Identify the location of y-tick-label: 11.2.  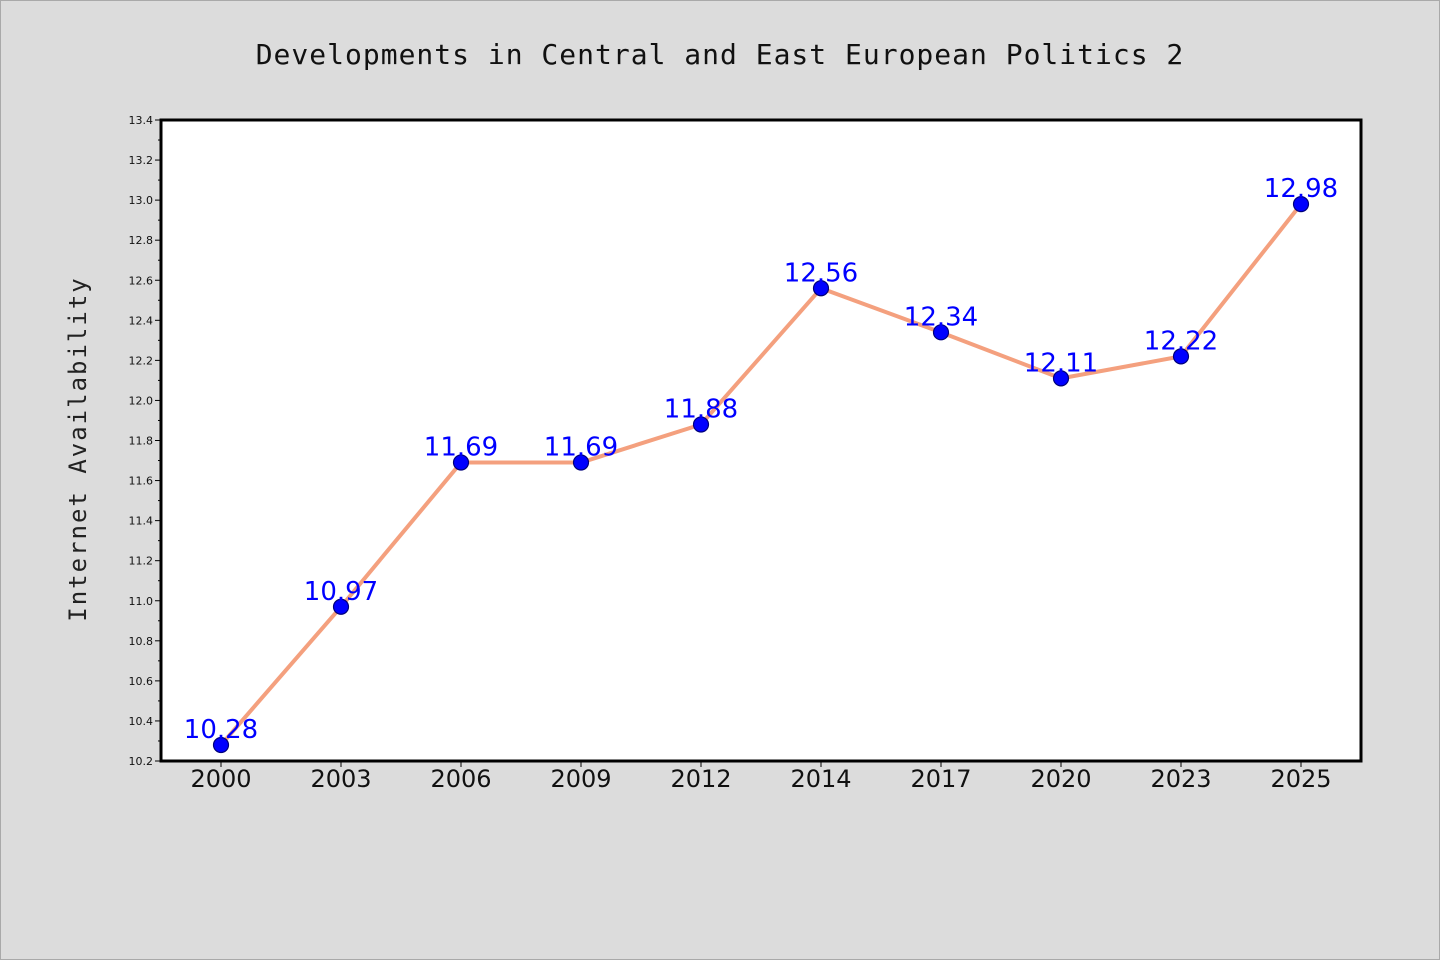
(141, 561).